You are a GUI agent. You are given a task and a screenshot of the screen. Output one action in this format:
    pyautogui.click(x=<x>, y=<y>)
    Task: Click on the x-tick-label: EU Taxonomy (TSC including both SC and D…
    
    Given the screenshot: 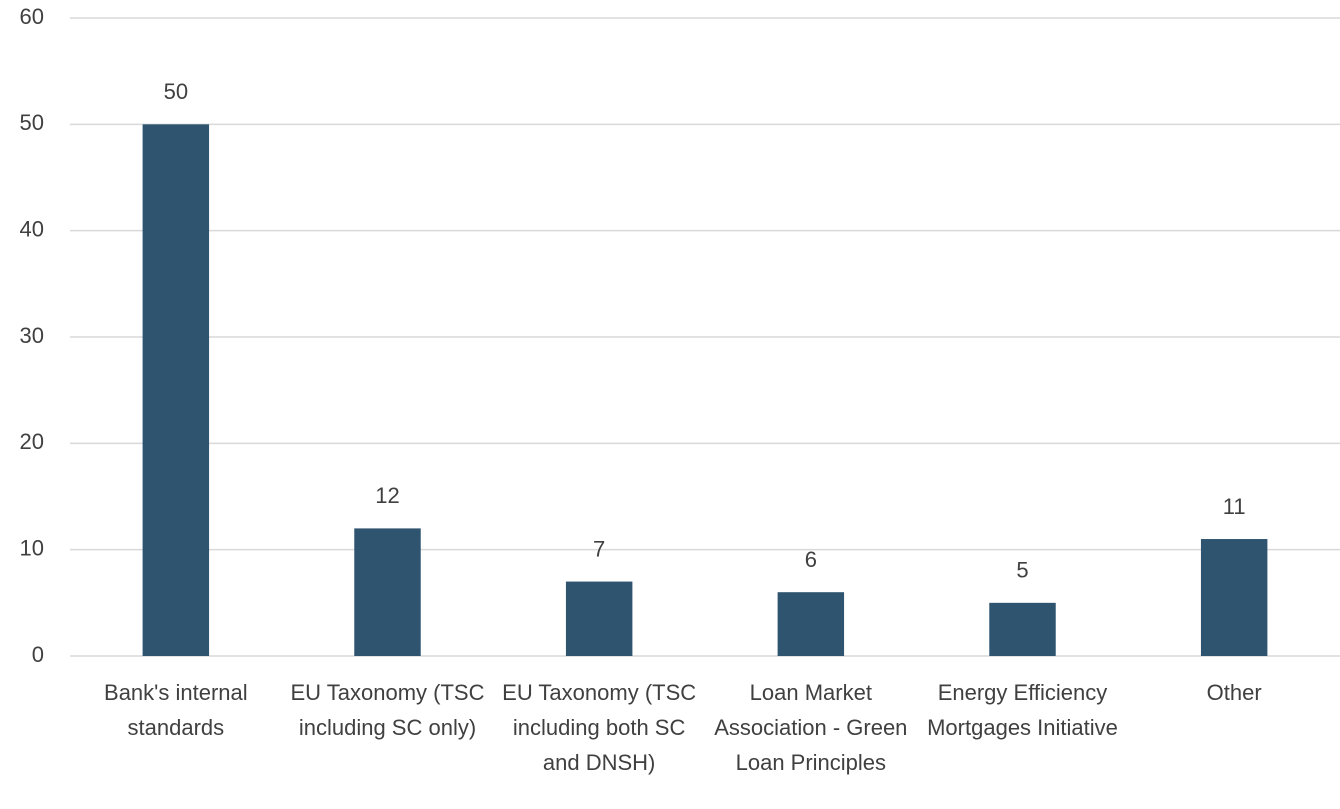 What is the action you would take?
    pyautogui.click(x=599, y=727)
    